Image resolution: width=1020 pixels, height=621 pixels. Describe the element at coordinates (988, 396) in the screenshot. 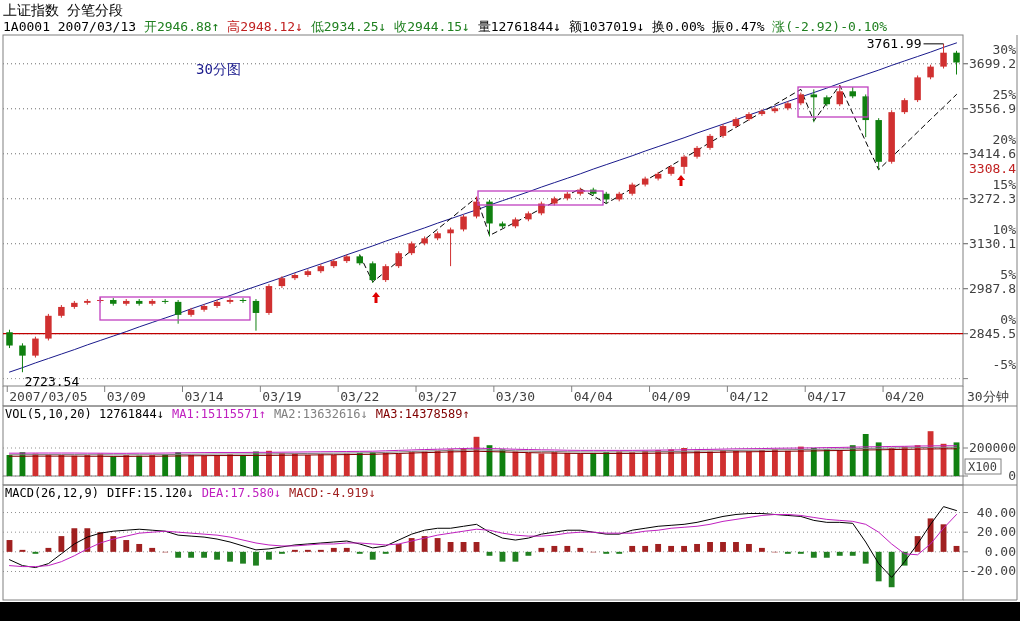

I see `x-axis-title: 30分钟` at that location.